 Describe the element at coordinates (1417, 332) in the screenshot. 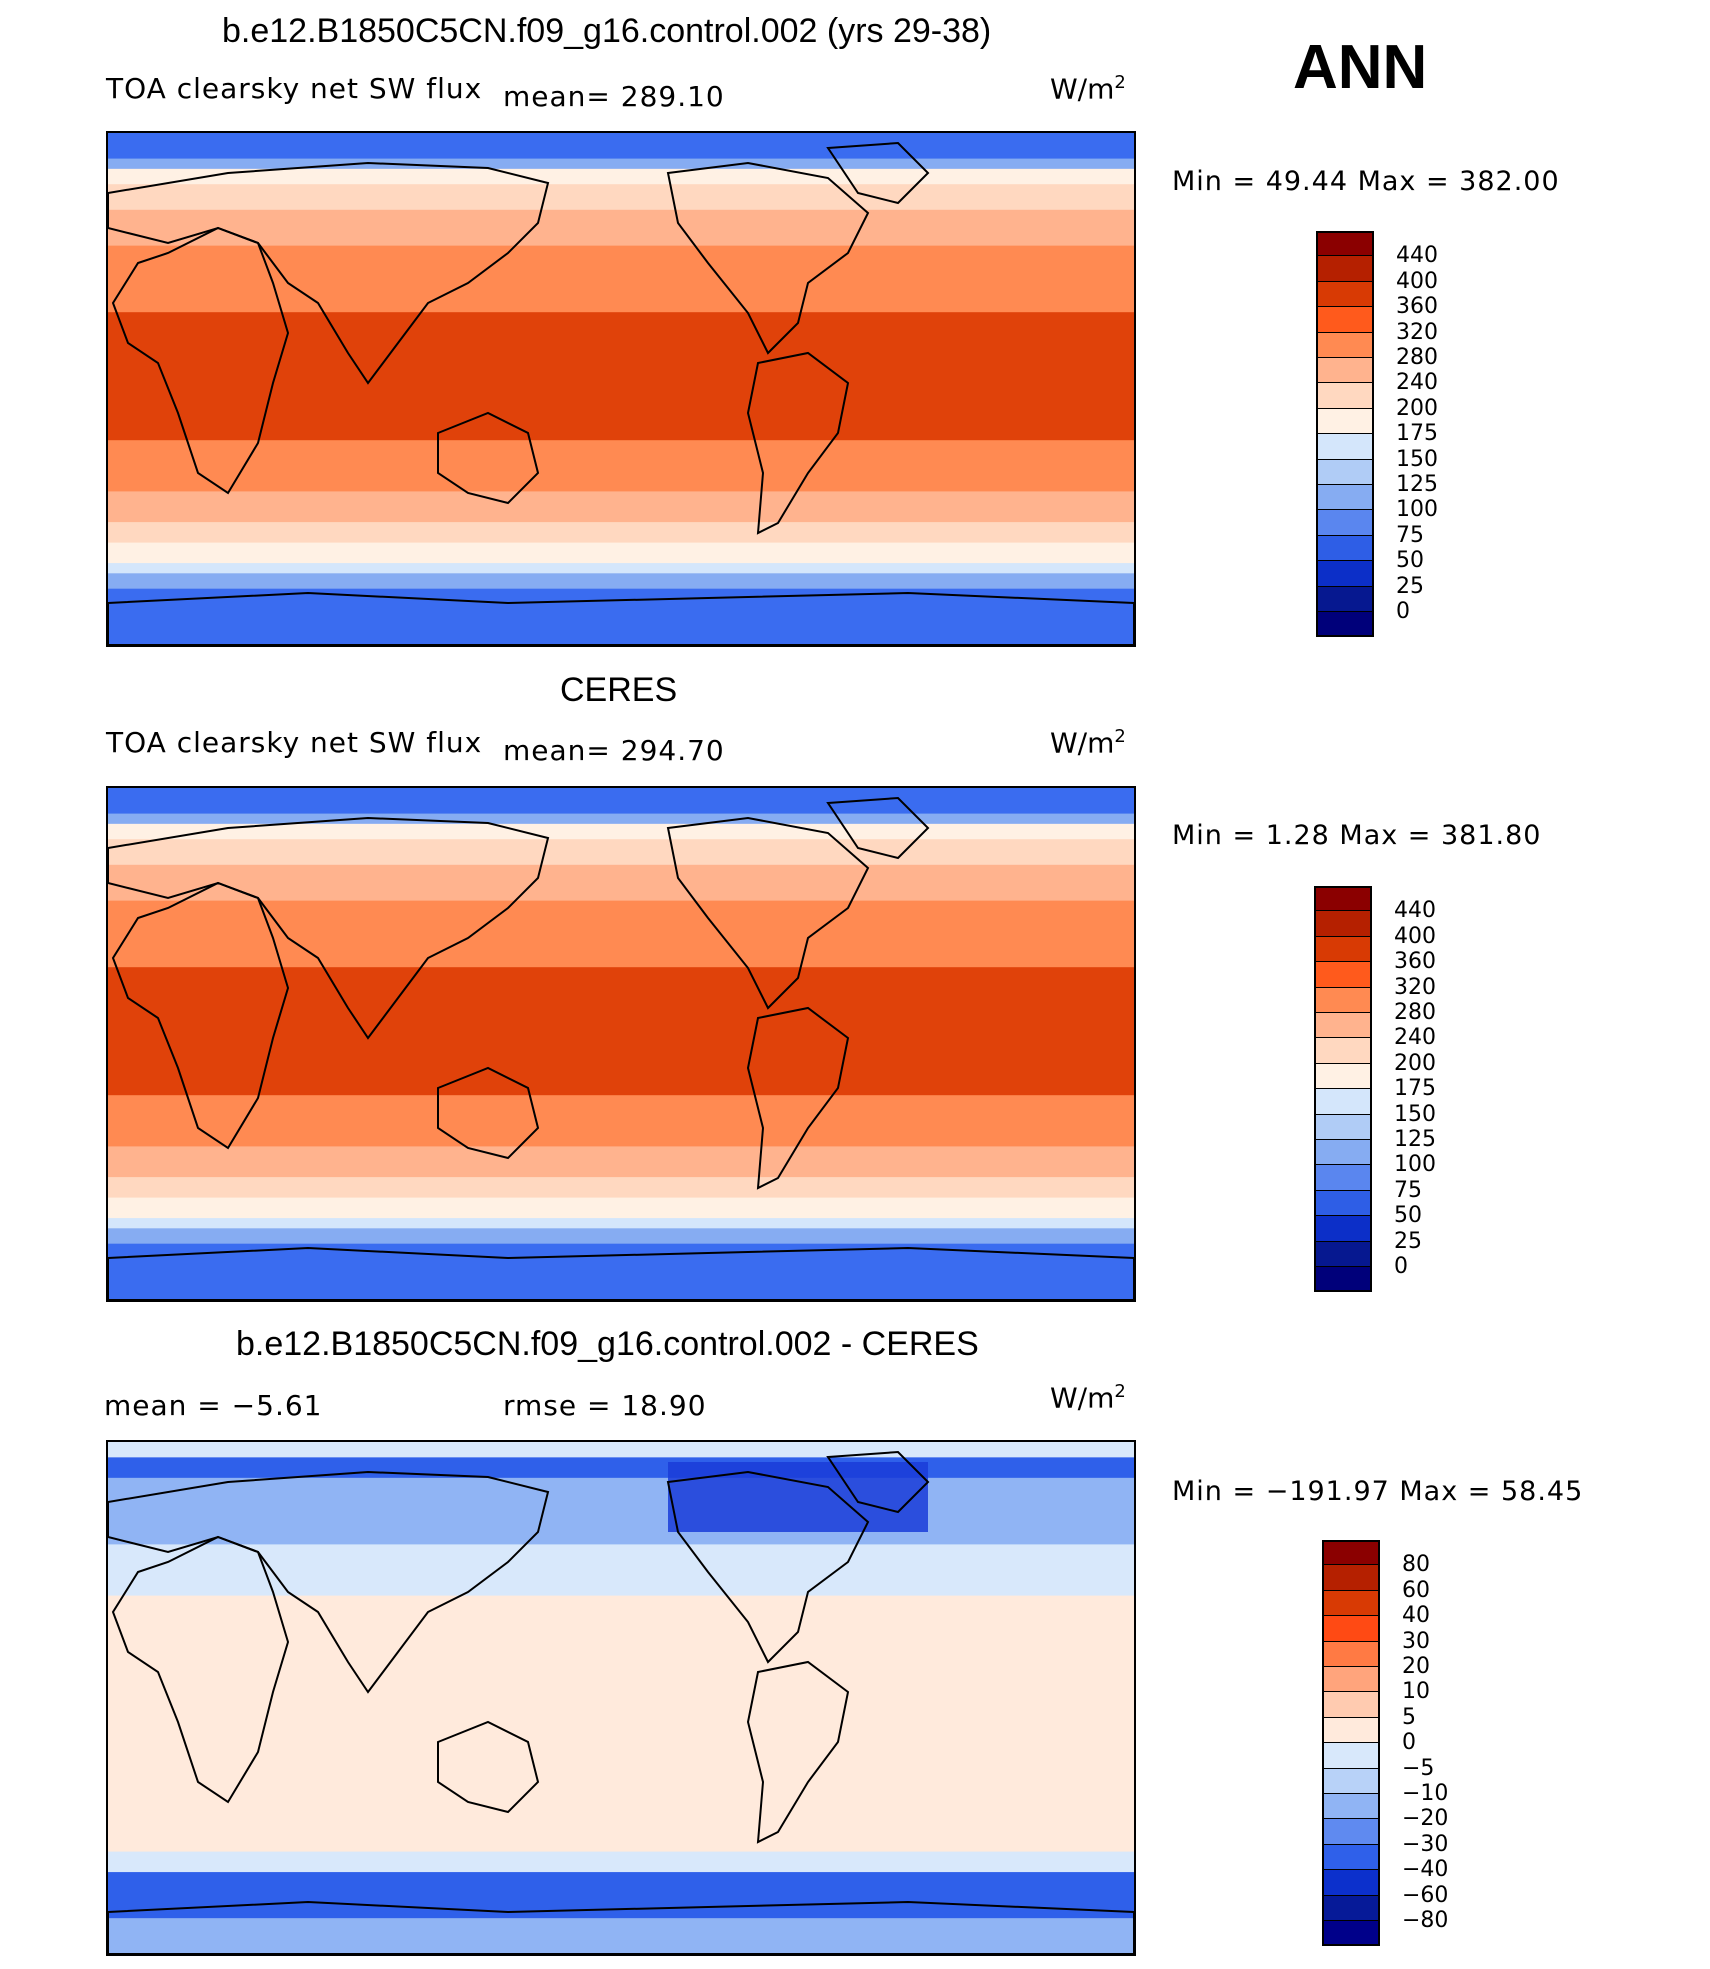

I see `colorbar-tick-label: 320` at that location.